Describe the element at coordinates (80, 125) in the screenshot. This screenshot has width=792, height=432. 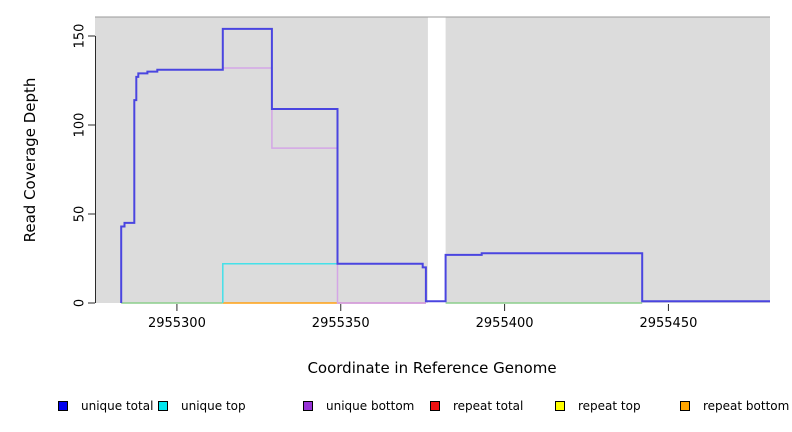
I see `y-tick-label: 100` at that location.